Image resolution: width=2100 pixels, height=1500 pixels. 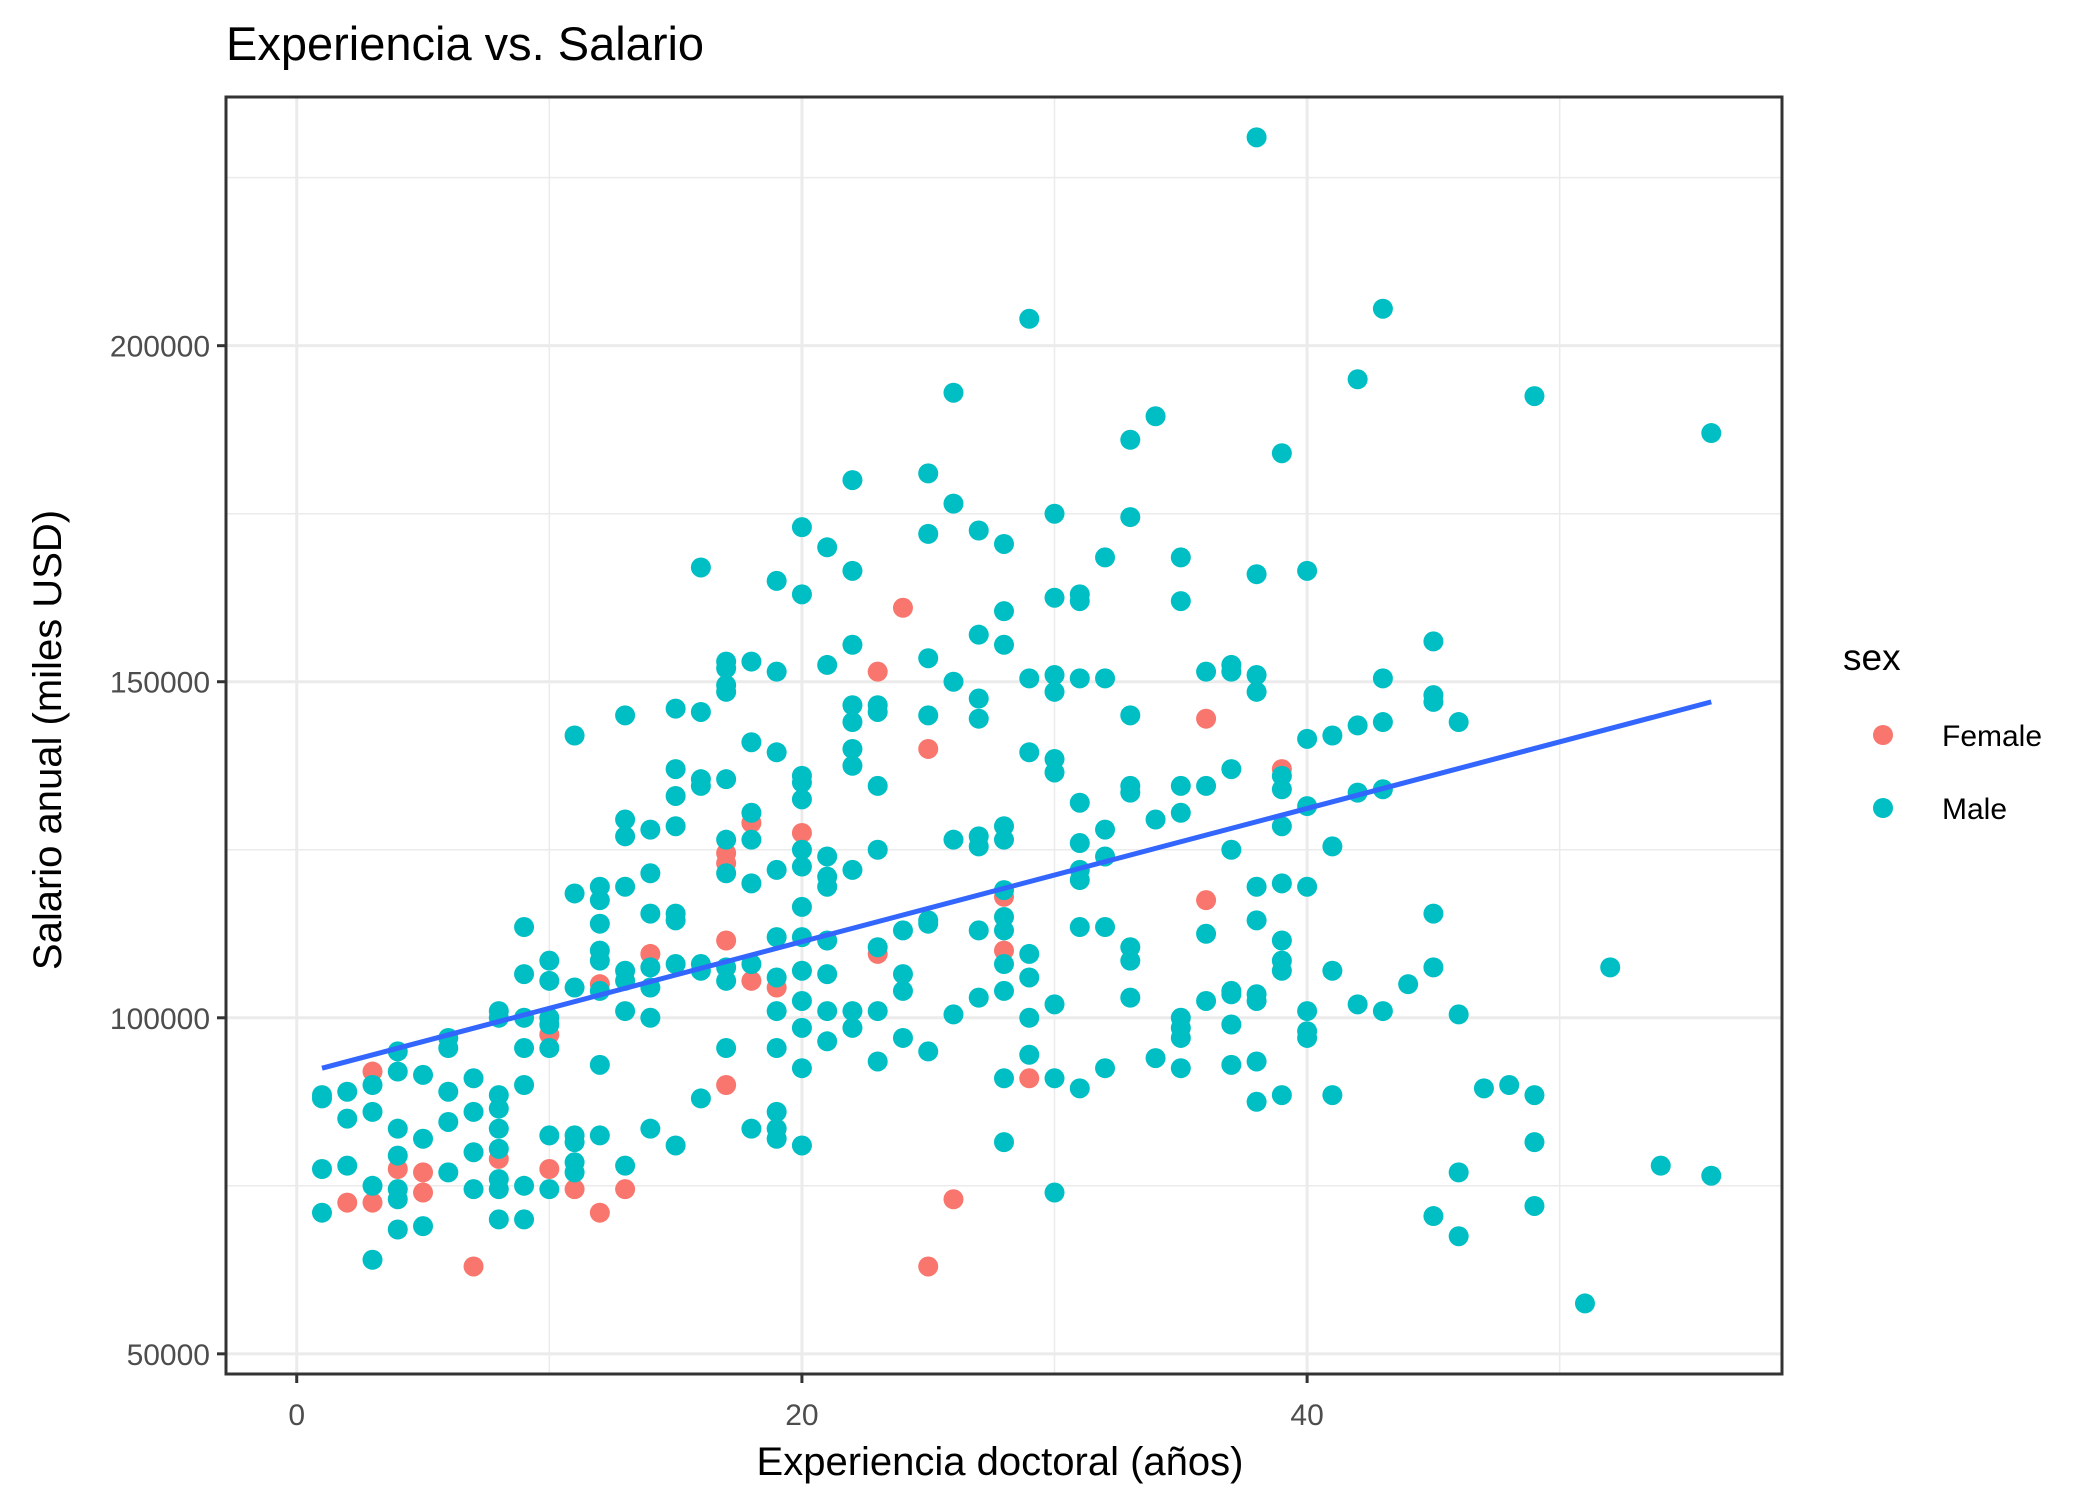 What do you see at coordinates (1872, 657) in the screenshot?
I see `legend-title: sex` at bounding box center [1872, 657].